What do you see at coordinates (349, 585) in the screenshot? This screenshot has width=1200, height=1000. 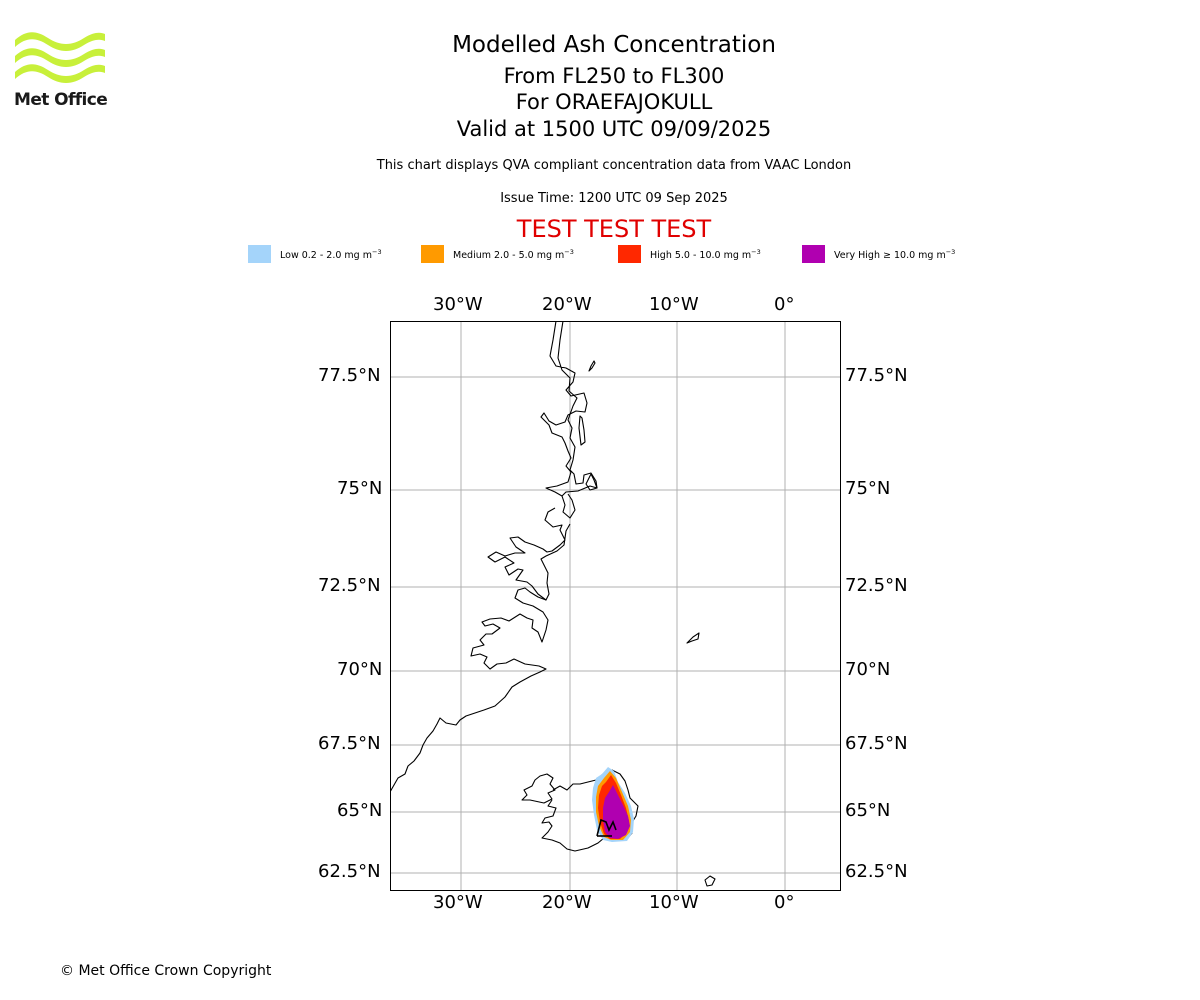 I see `lat-label-left-72-5: 72.5°N` at bounding box center [349, 585].